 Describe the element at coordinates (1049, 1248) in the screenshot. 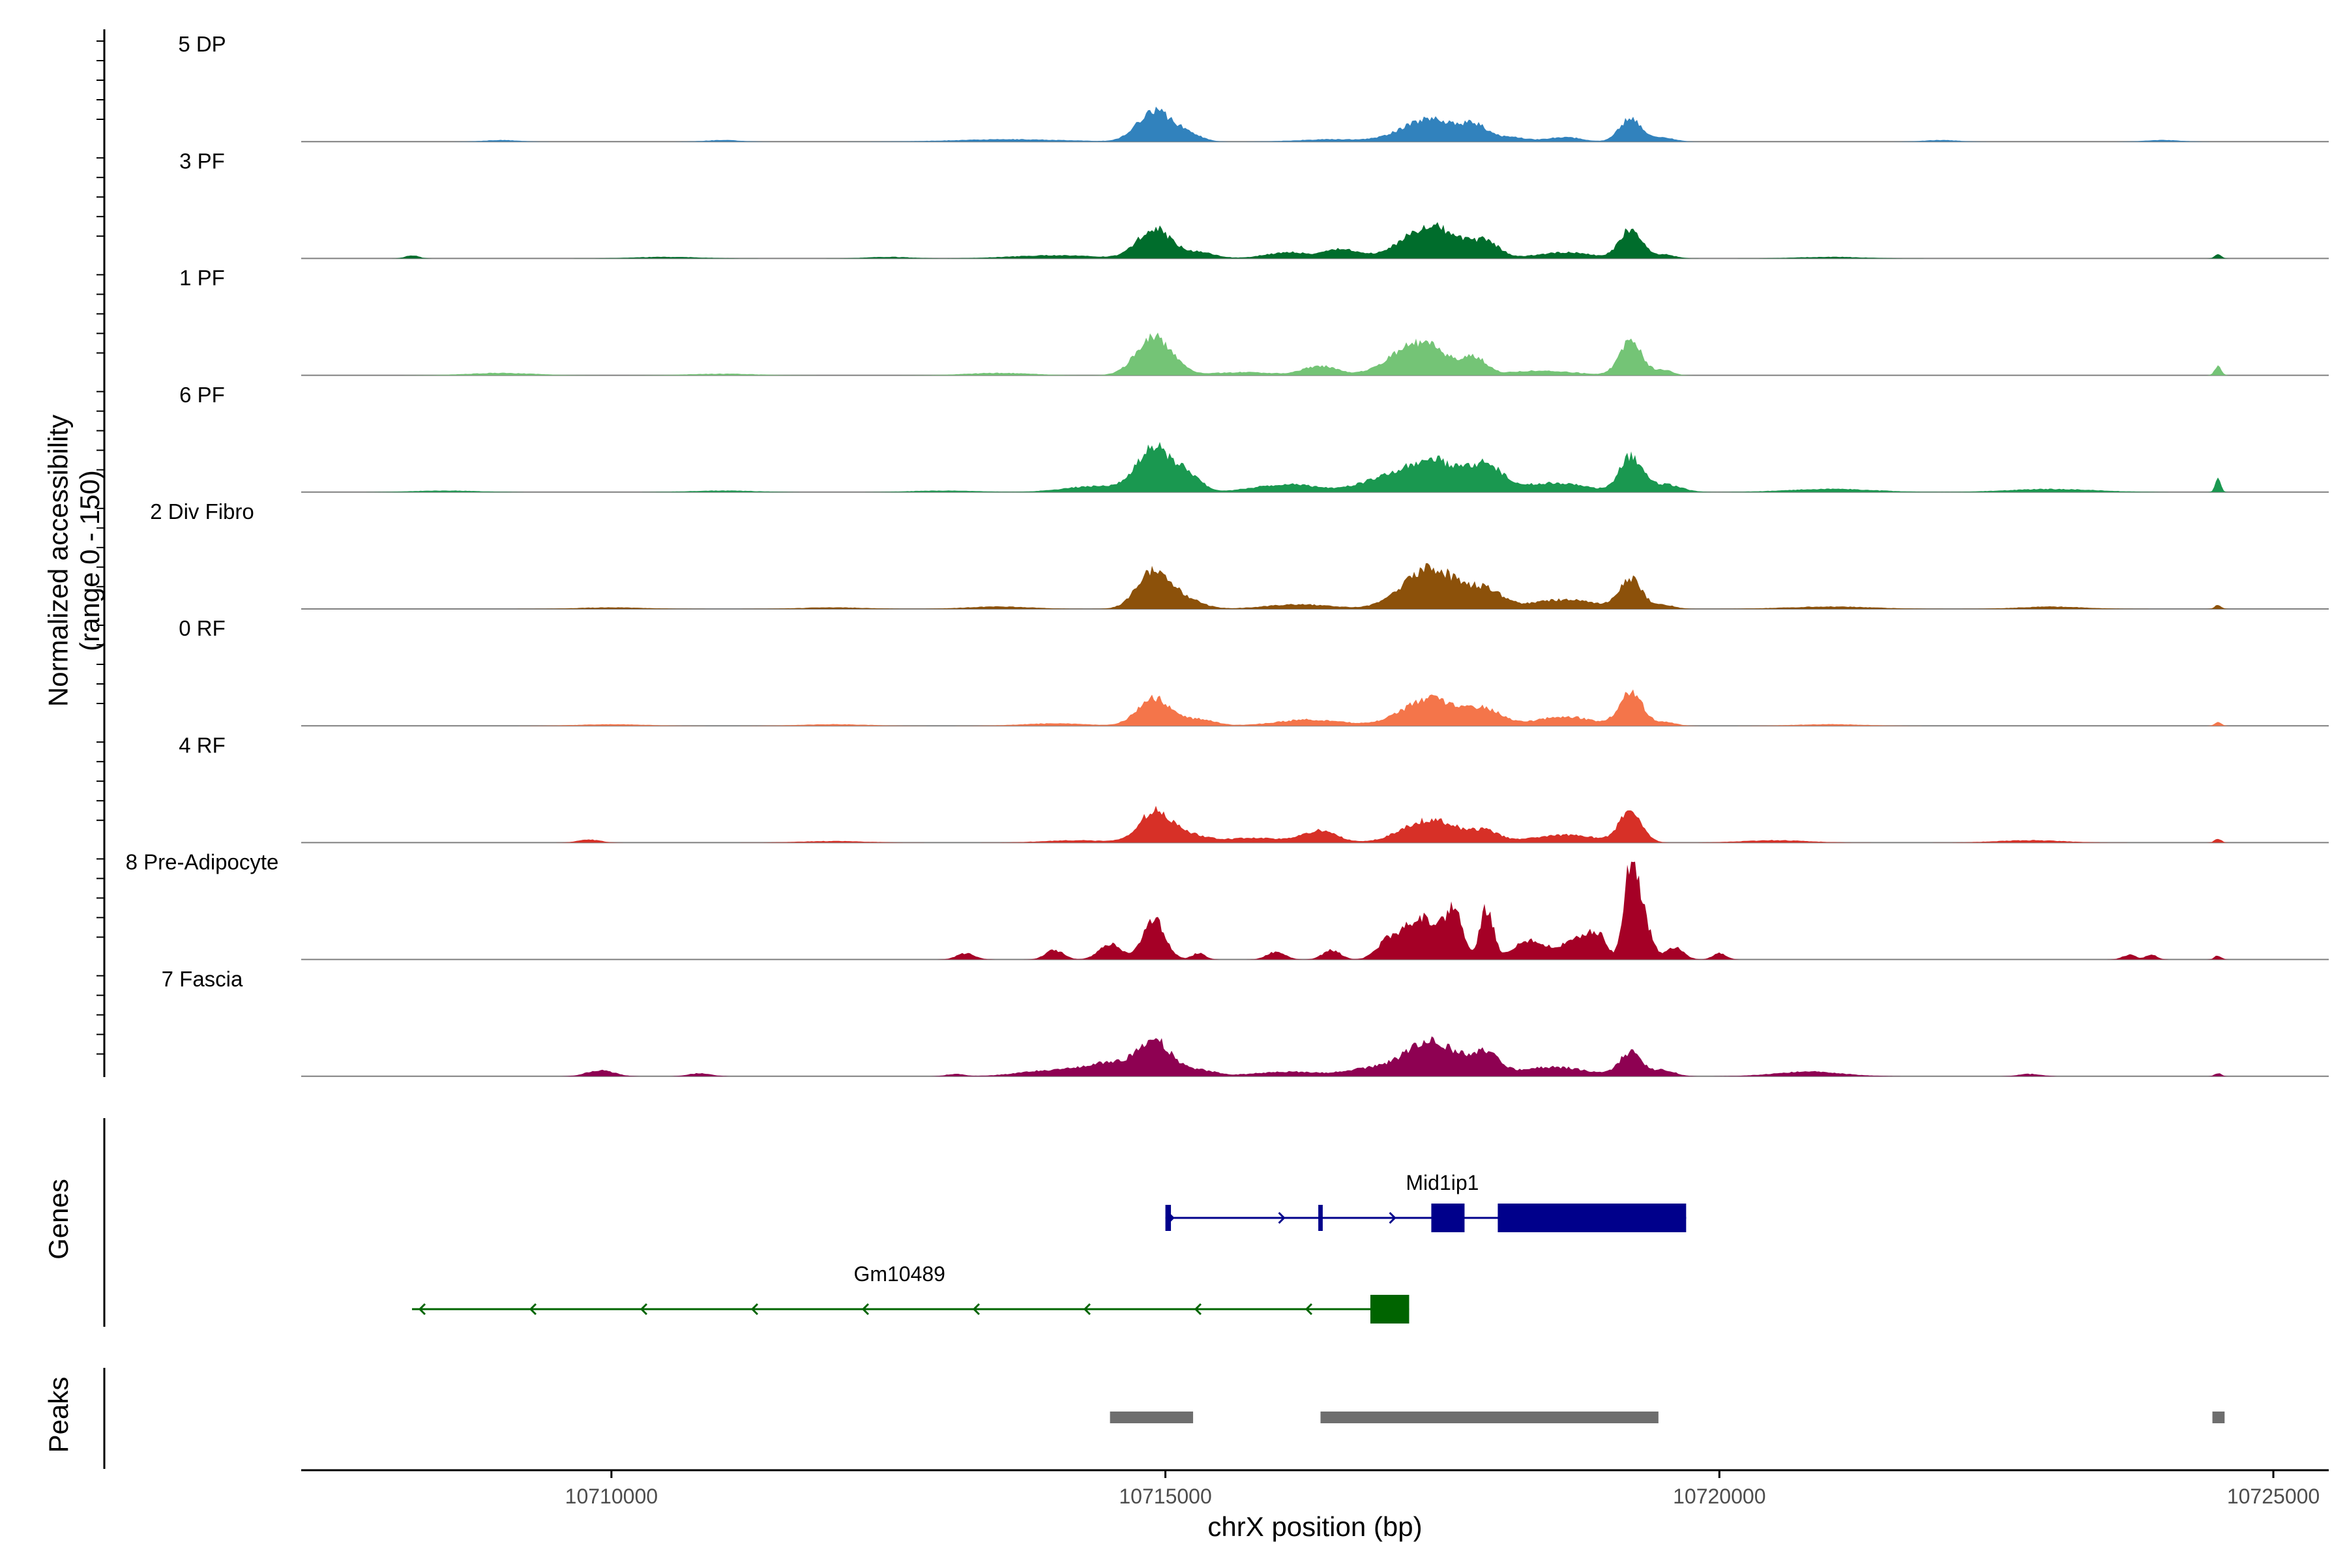

I see `gene-annotations: Mid1ip1 Gm10489` at that location.